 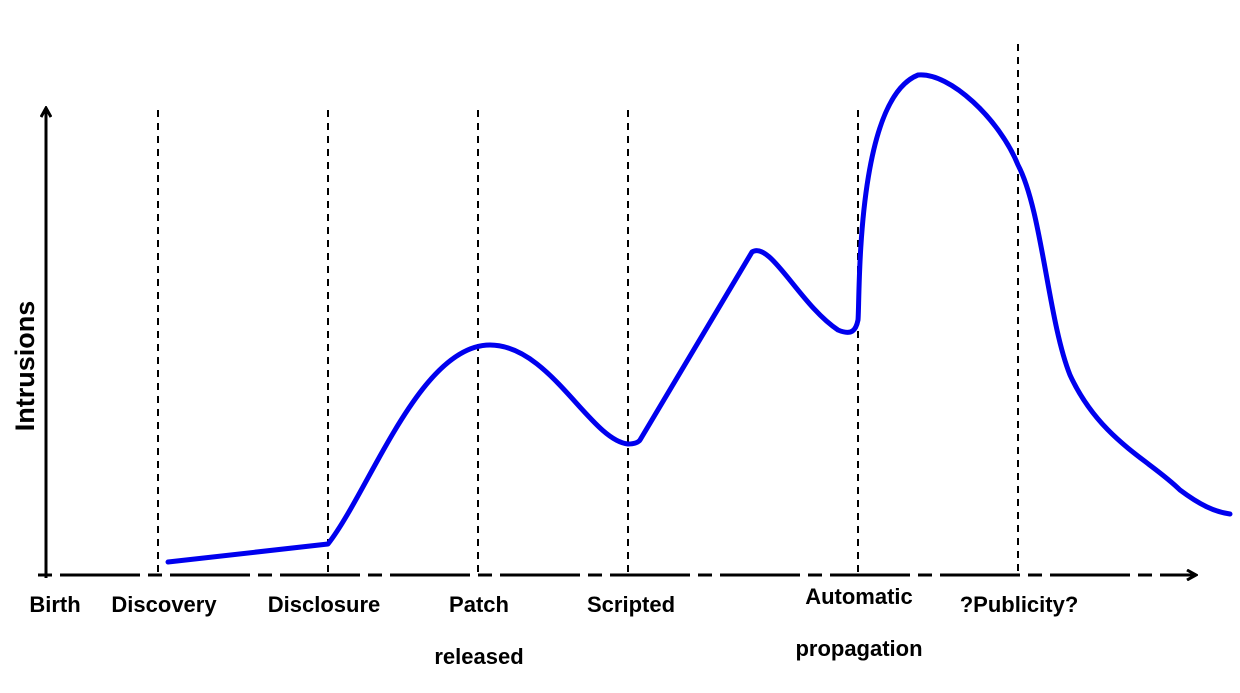 What do you see at coordinates (858, 648) in the screenshot?
I see `phase-label-propagation: propagation` at bounding box center [858, 648].